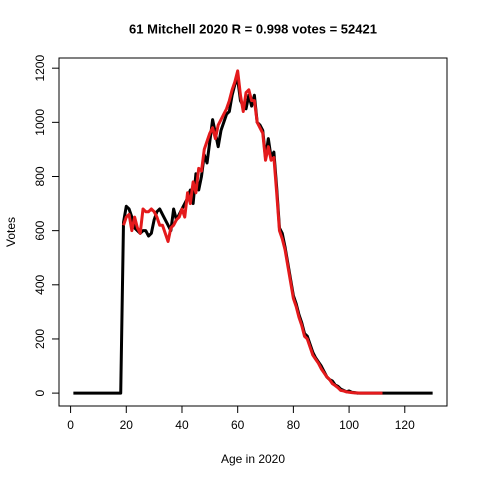  I want to click on y-tick-label: 1000, so click(40, 122).